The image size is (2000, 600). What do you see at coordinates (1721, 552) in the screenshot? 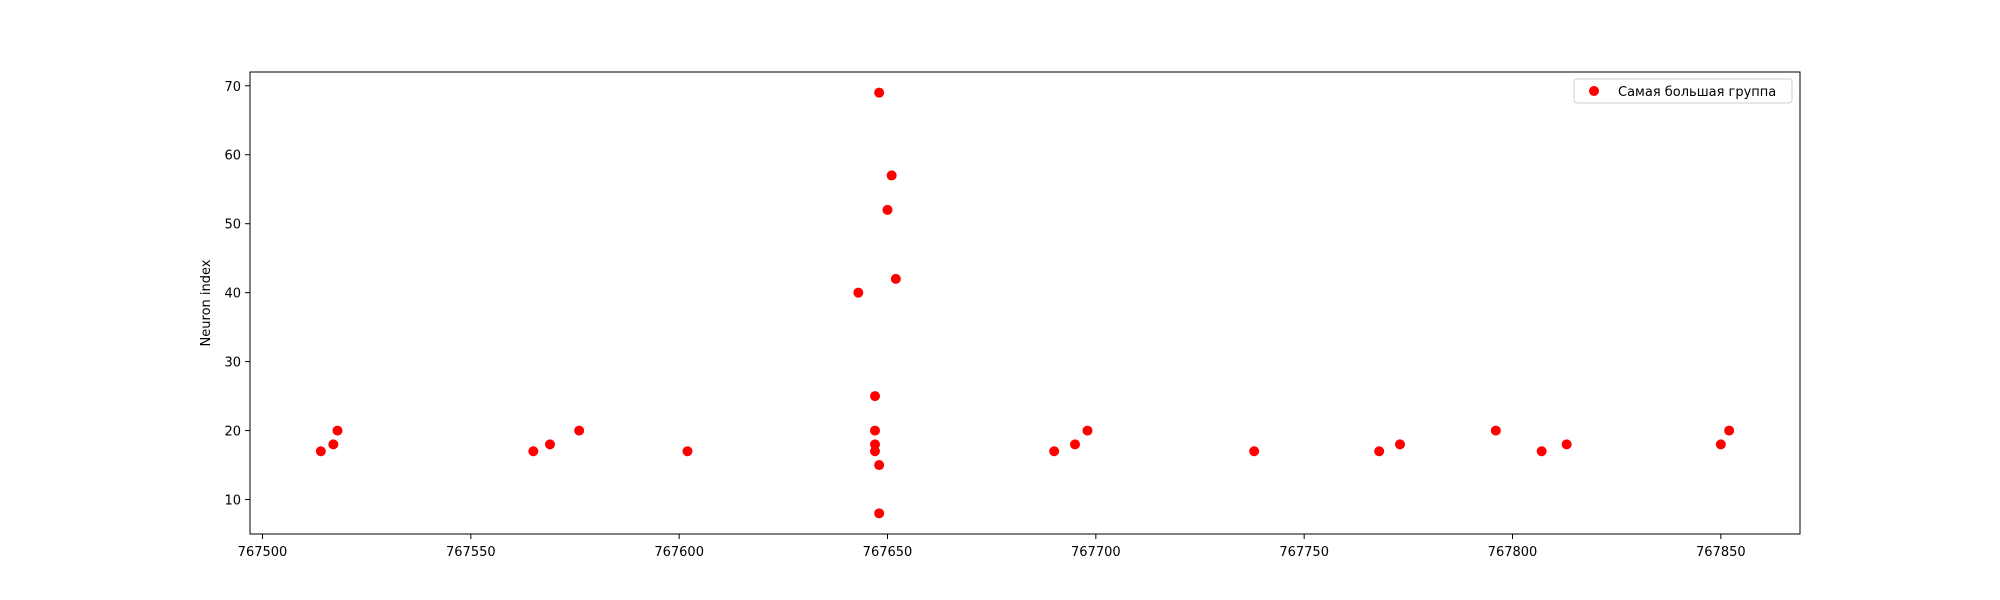
I see `x-tick-label: 767850` at bounding box center [1721, 552].